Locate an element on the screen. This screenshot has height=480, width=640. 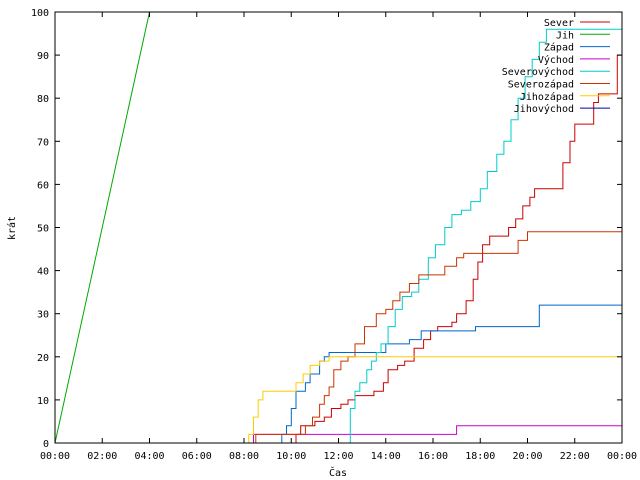
x-tick-label: 06:00 is located at coordinates (197, 456).